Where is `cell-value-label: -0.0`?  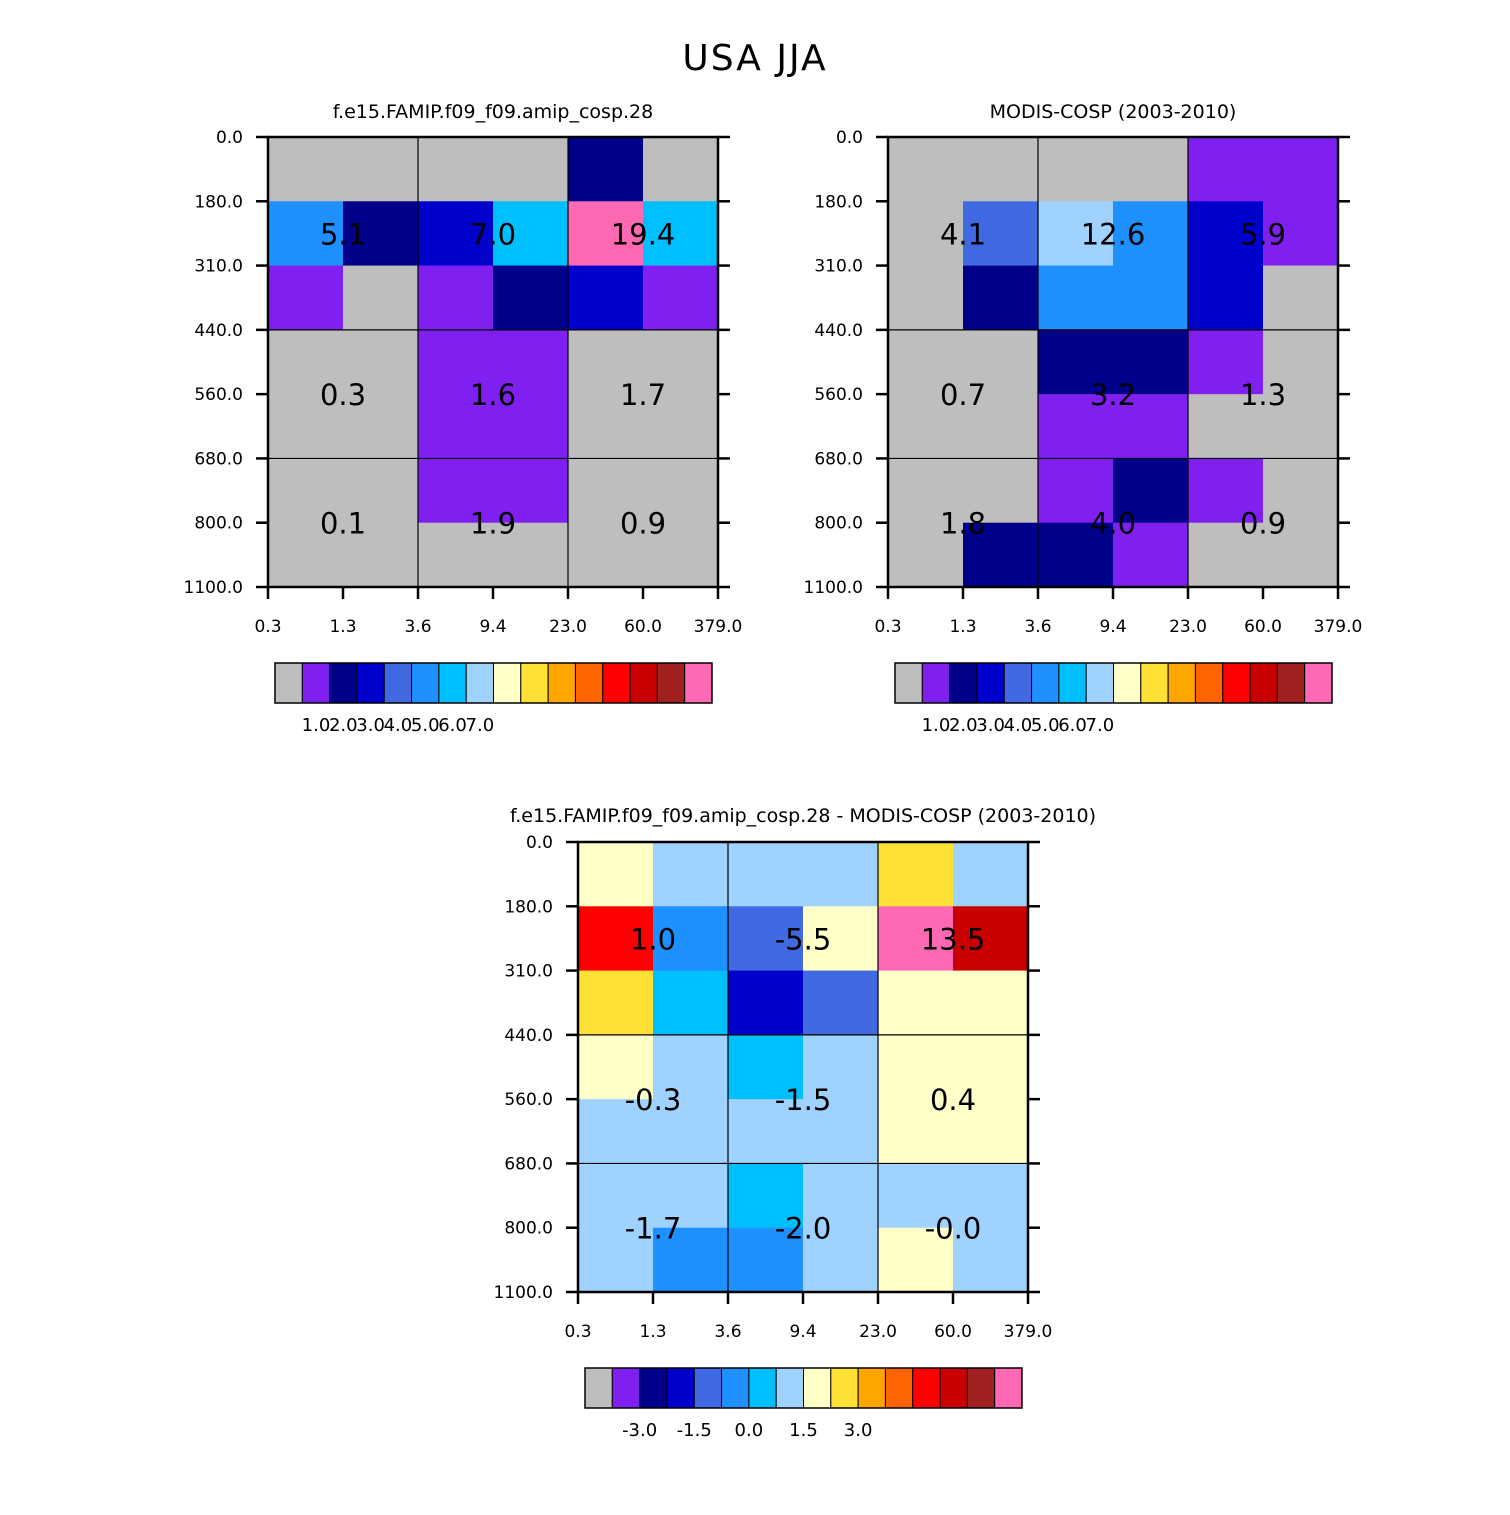
cell-value-label: -0.0 is located at coordinates (953, 1229).